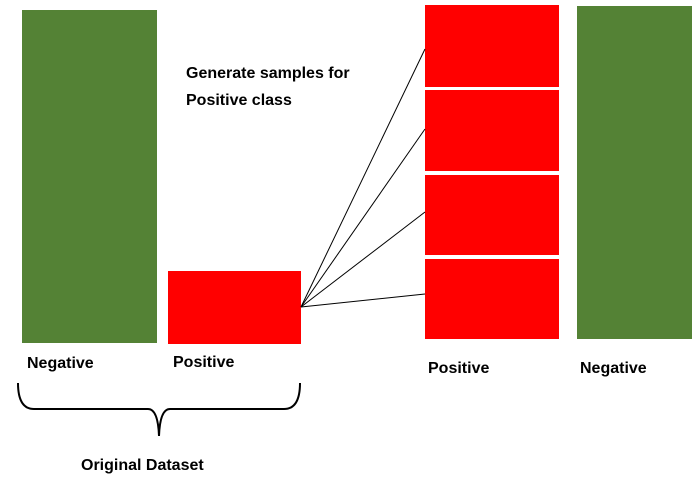 This screenshot has width=692, height=484. What do you see at coordinates (142, 465) in the screenshot?
I see `original-dataset-label: Original Dataset` at bounding box center [142, 465].